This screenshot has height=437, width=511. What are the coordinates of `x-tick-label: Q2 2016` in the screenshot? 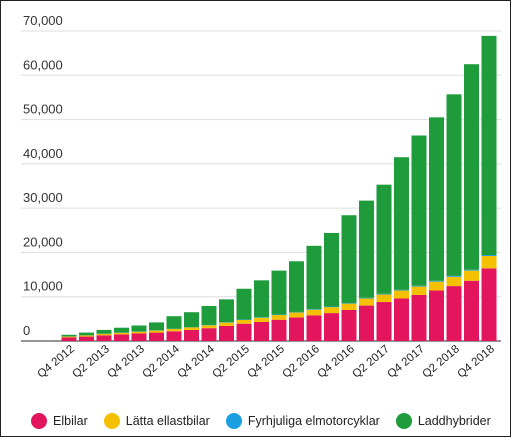 It's located at (301, 362).